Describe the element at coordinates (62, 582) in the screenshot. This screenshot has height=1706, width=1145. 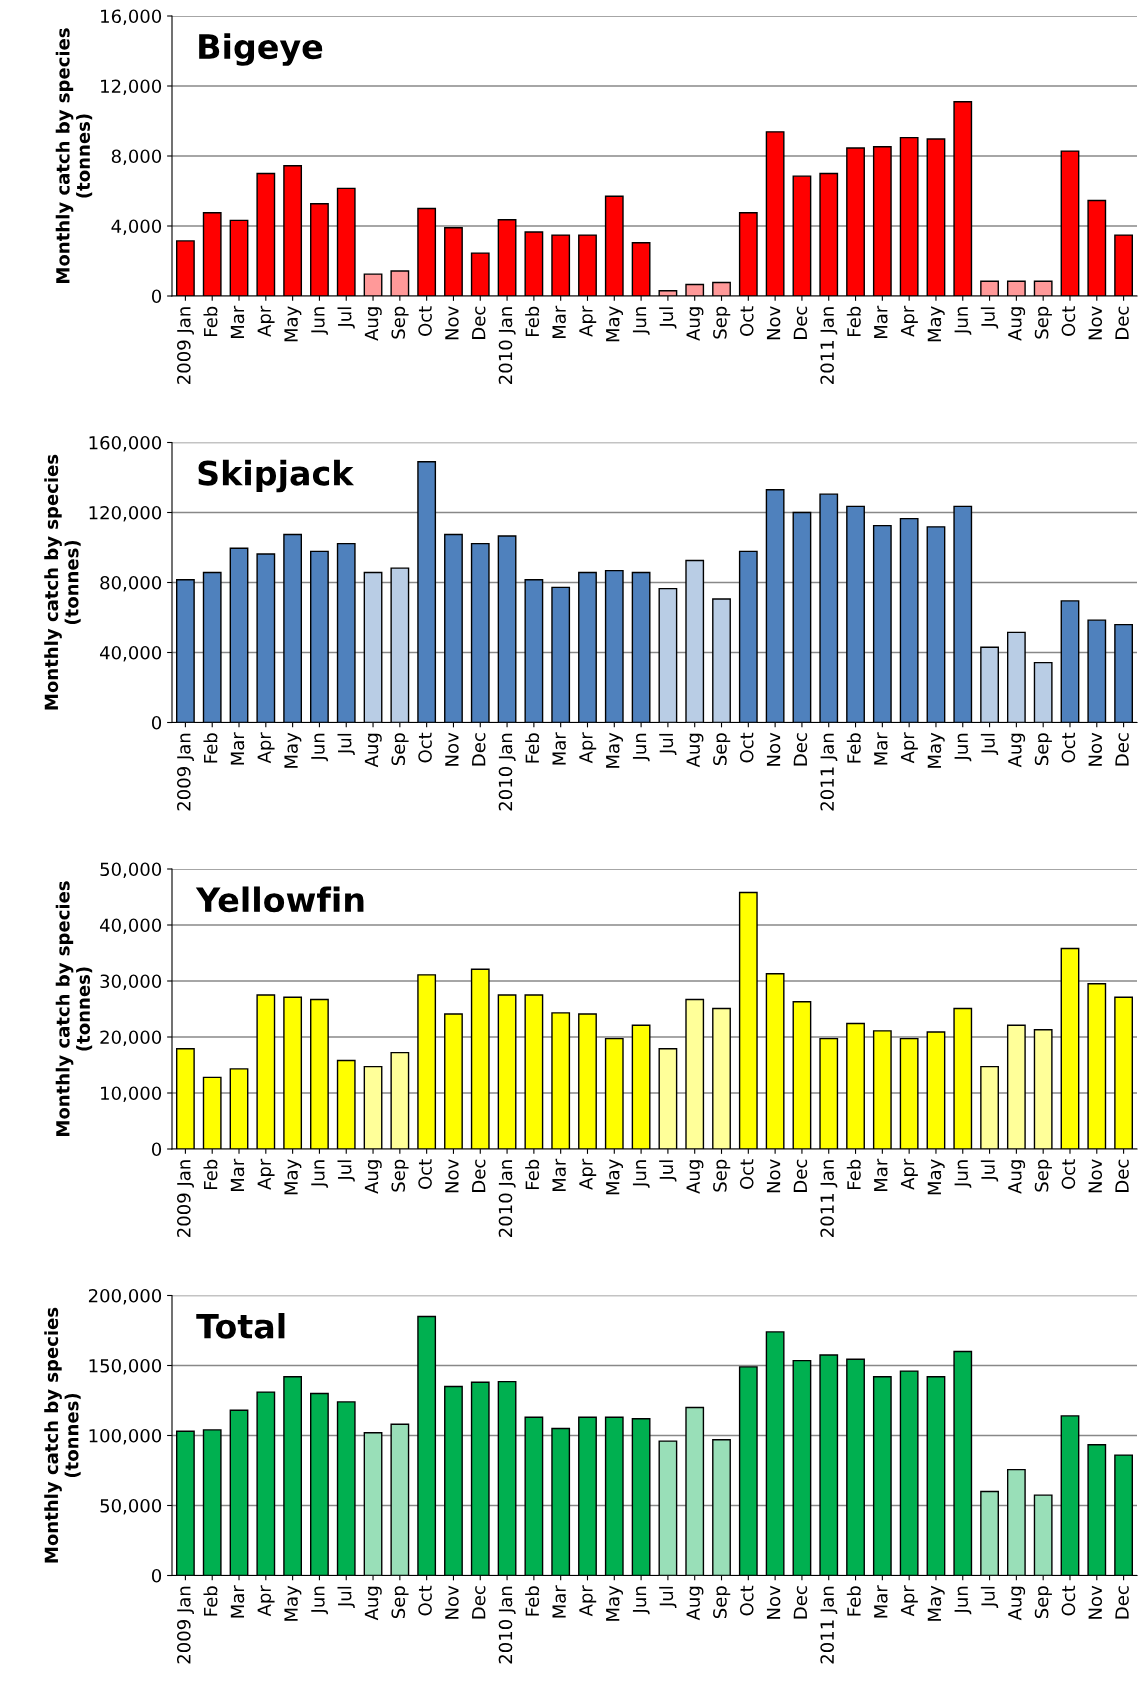
I see `y-axis-title: Monthly catch by species (tonnes)` at that location.